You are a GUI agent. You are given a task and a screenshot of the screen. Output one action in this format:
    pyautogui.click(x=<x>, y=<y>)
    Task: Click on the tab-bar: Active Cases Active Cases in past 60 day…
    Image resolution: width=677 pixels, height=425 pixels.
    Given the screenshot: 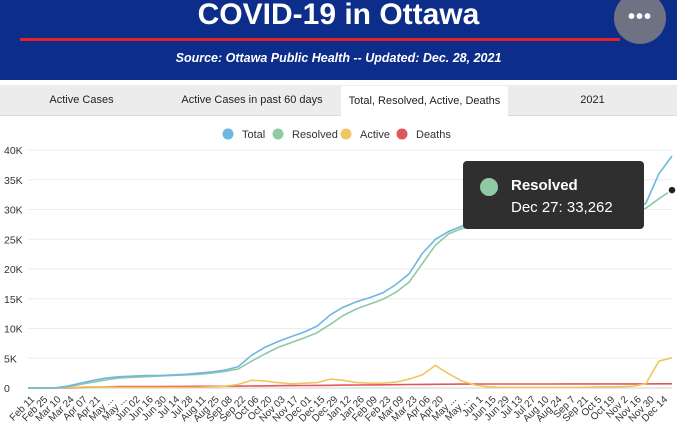 What is the action you would take?
    pyautogui.click(x=338, y=100)
    